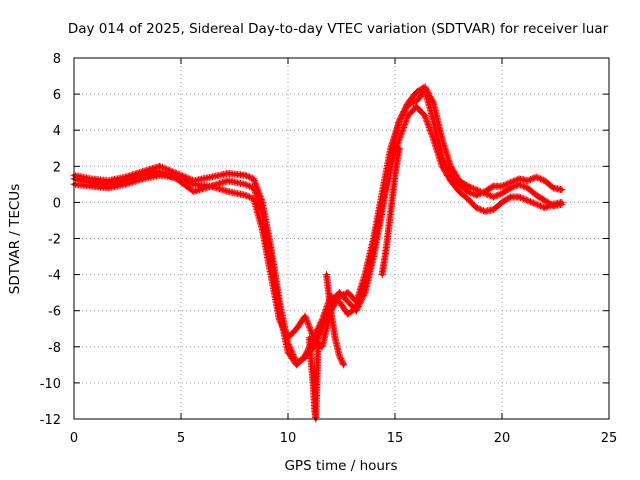 This screenshot has height=480, width=640. Describe the element at coordinates (57, 59) in the screenshot. I see `y-tick-label: 8` at that location.